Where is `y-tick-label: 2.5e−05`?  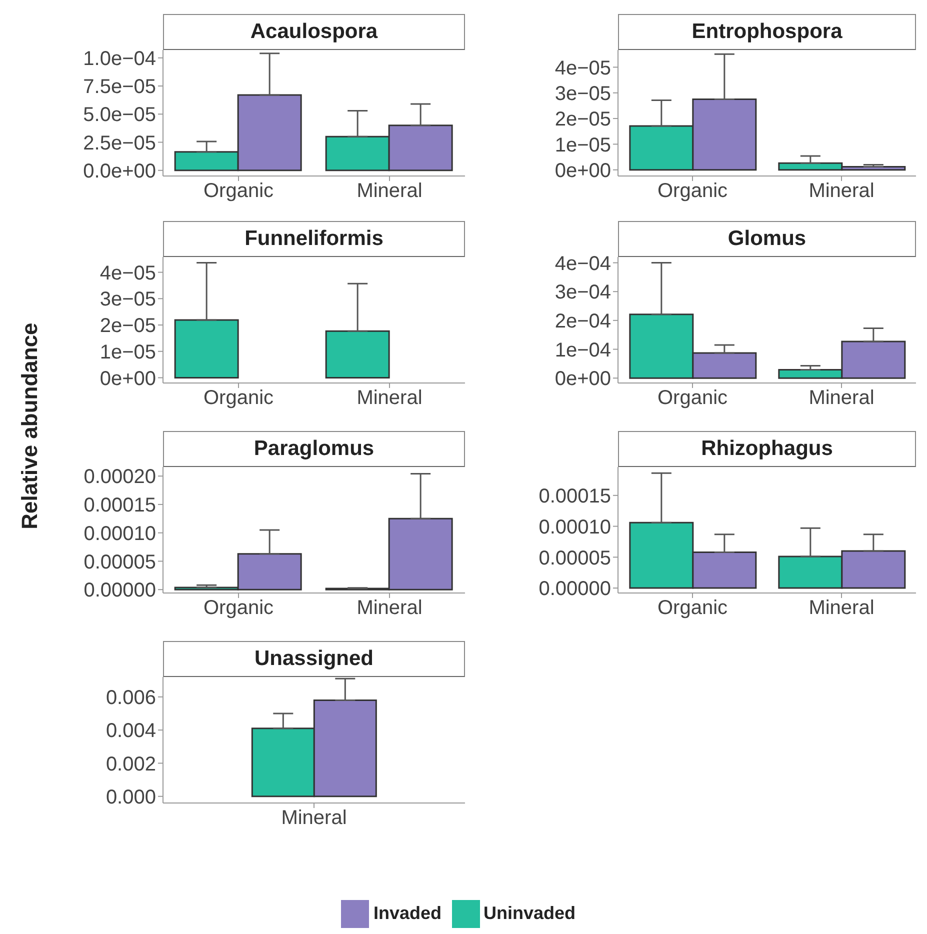
y-tick-label: 2.5e−05 is located at coordinates (119, 143).